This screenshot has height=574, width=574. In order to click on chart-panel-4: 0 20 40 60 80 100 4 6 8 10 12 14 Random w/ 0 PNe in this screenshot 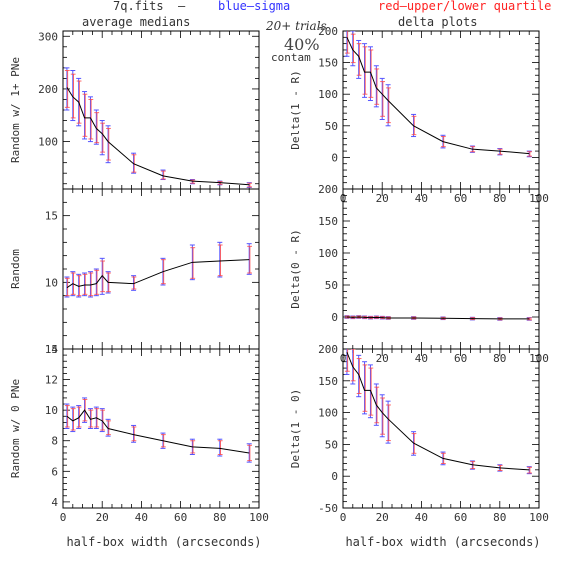, I will do `click(139, 433)`.